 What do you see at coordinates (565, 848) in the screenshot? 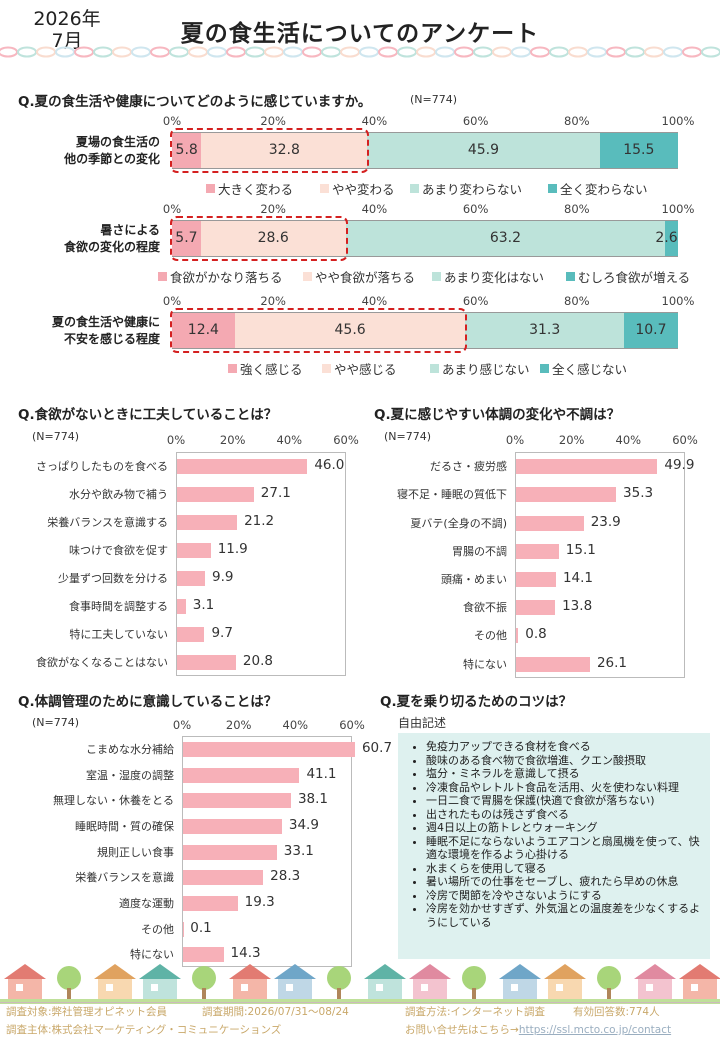
I see `tip-item: 睡眠不足にならないようエアコンと扇風機を使って、快適な環境を作るよう心掛ける` at bounding box center [565, 848].